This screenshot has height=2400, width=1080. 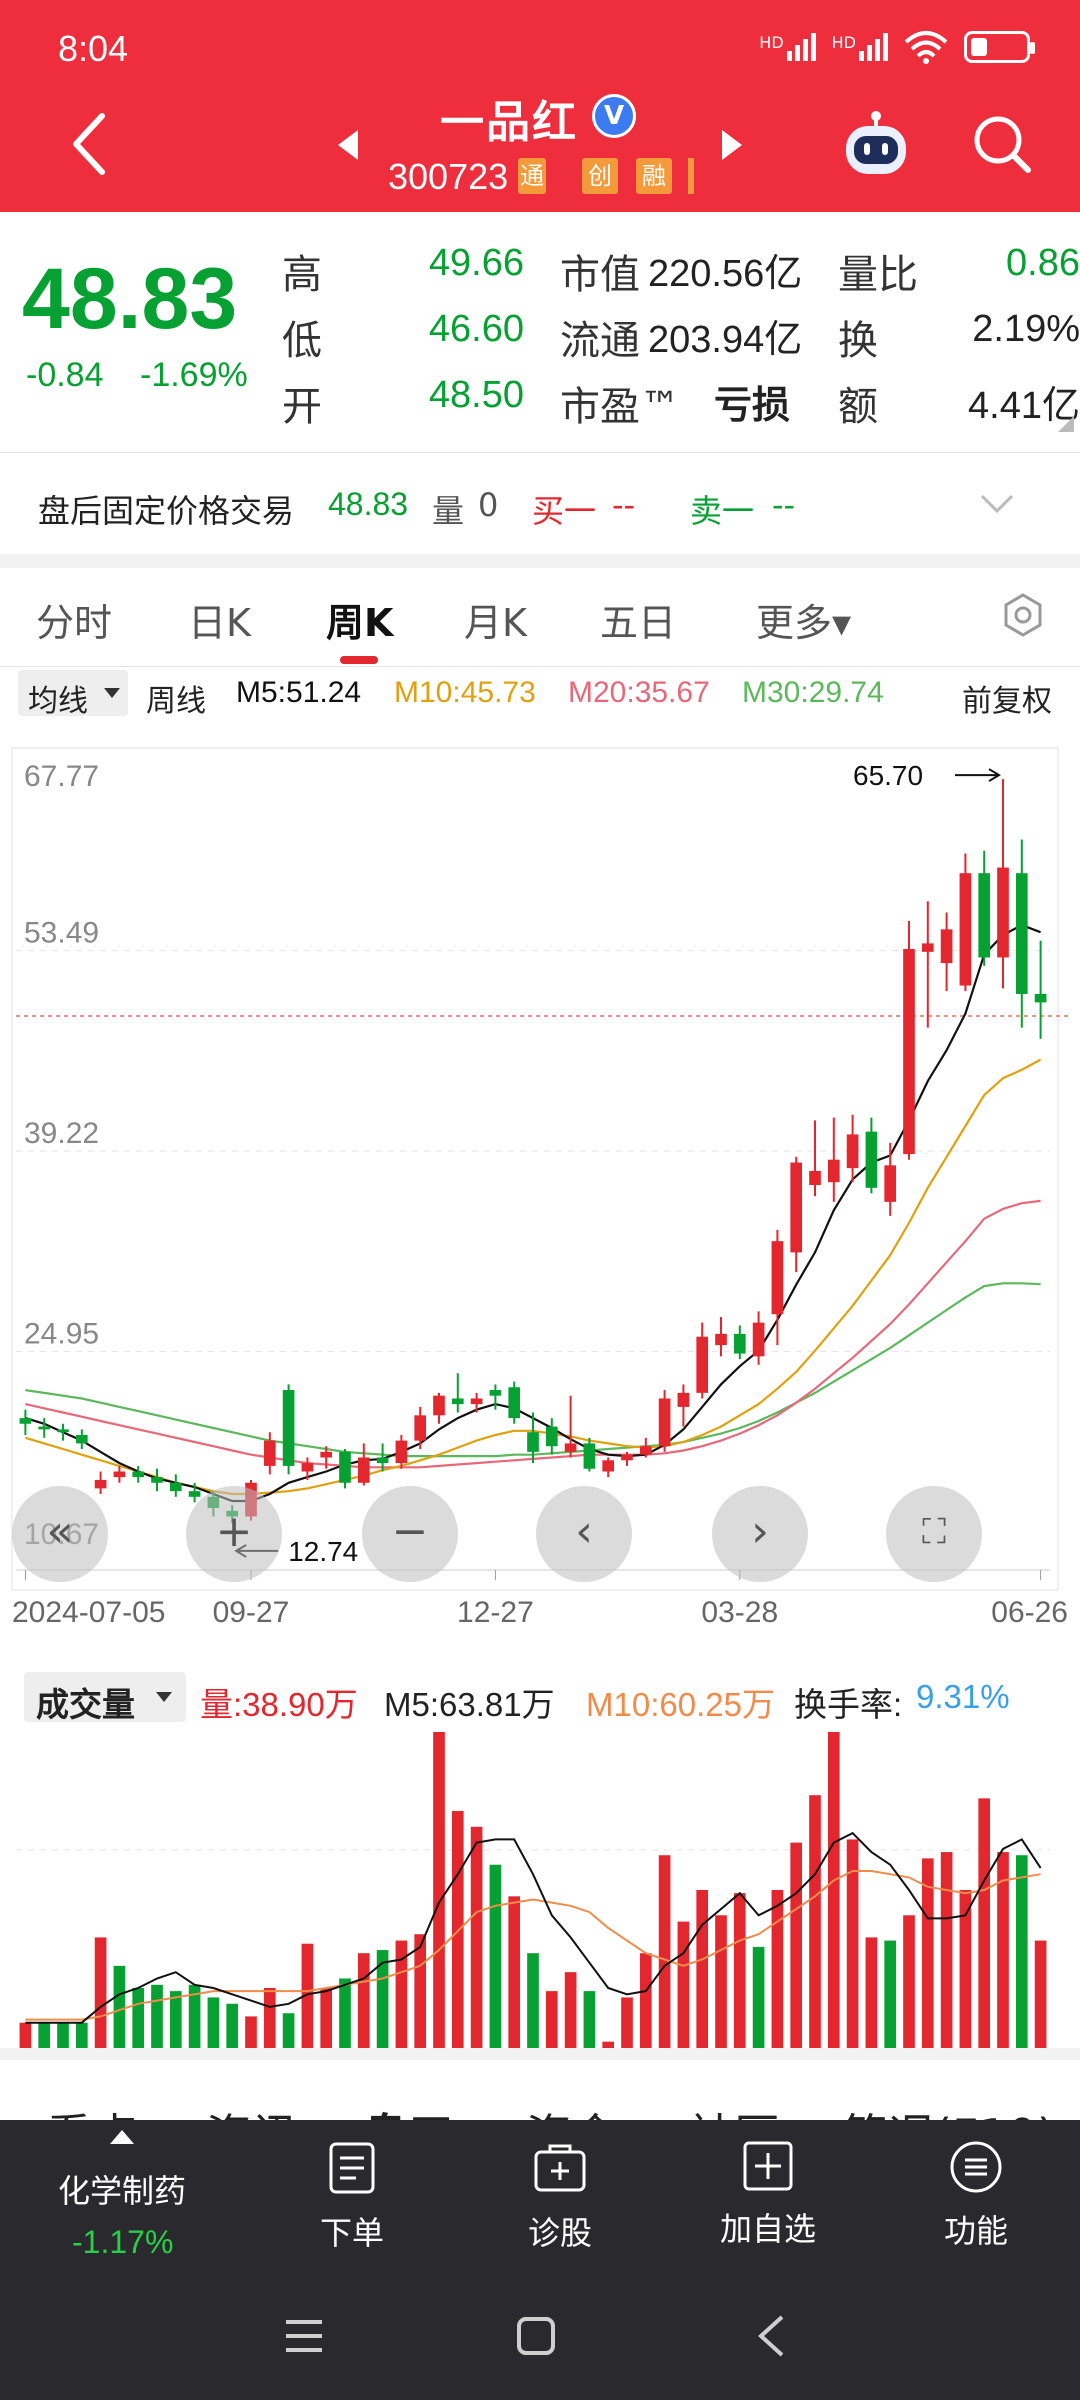 What do you see at coordinates (348, 145) in the screenshot?
I see `prev-stock-icon` at bounding box center [348, 145].